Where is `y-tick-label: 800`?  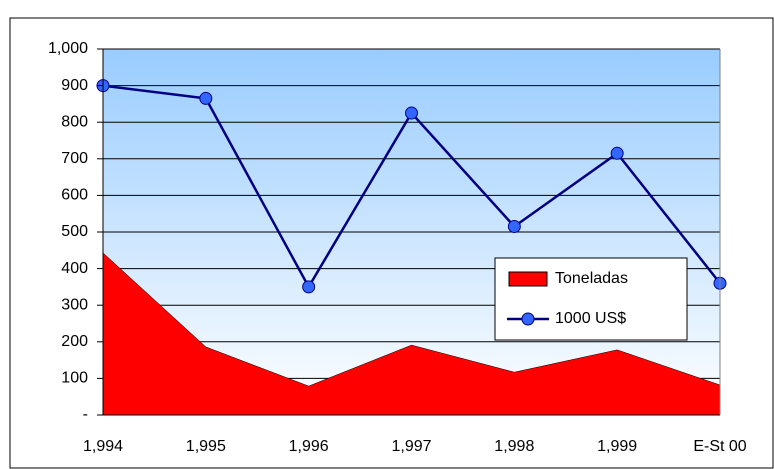
y-tick-label: 800 is located at coordinates (74, 121).